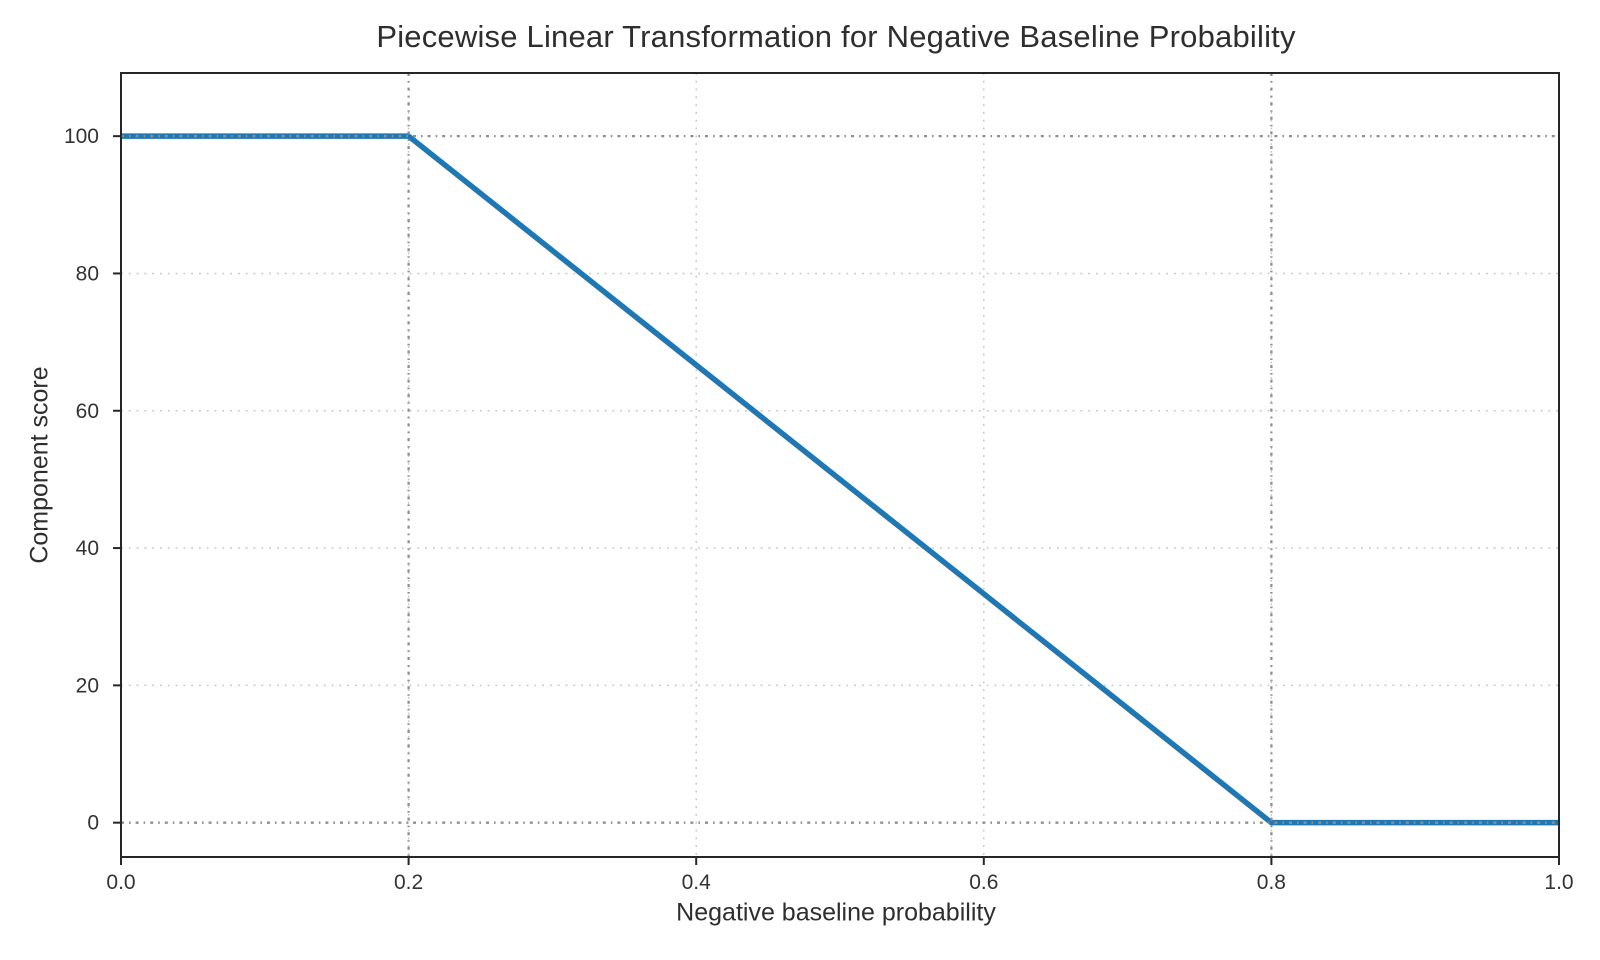 The width and height of the screenshot is (1600, 960). Describe the element at coordinates (87, 273) in the screenshot. I see `y-tick-label: 80` at that location.